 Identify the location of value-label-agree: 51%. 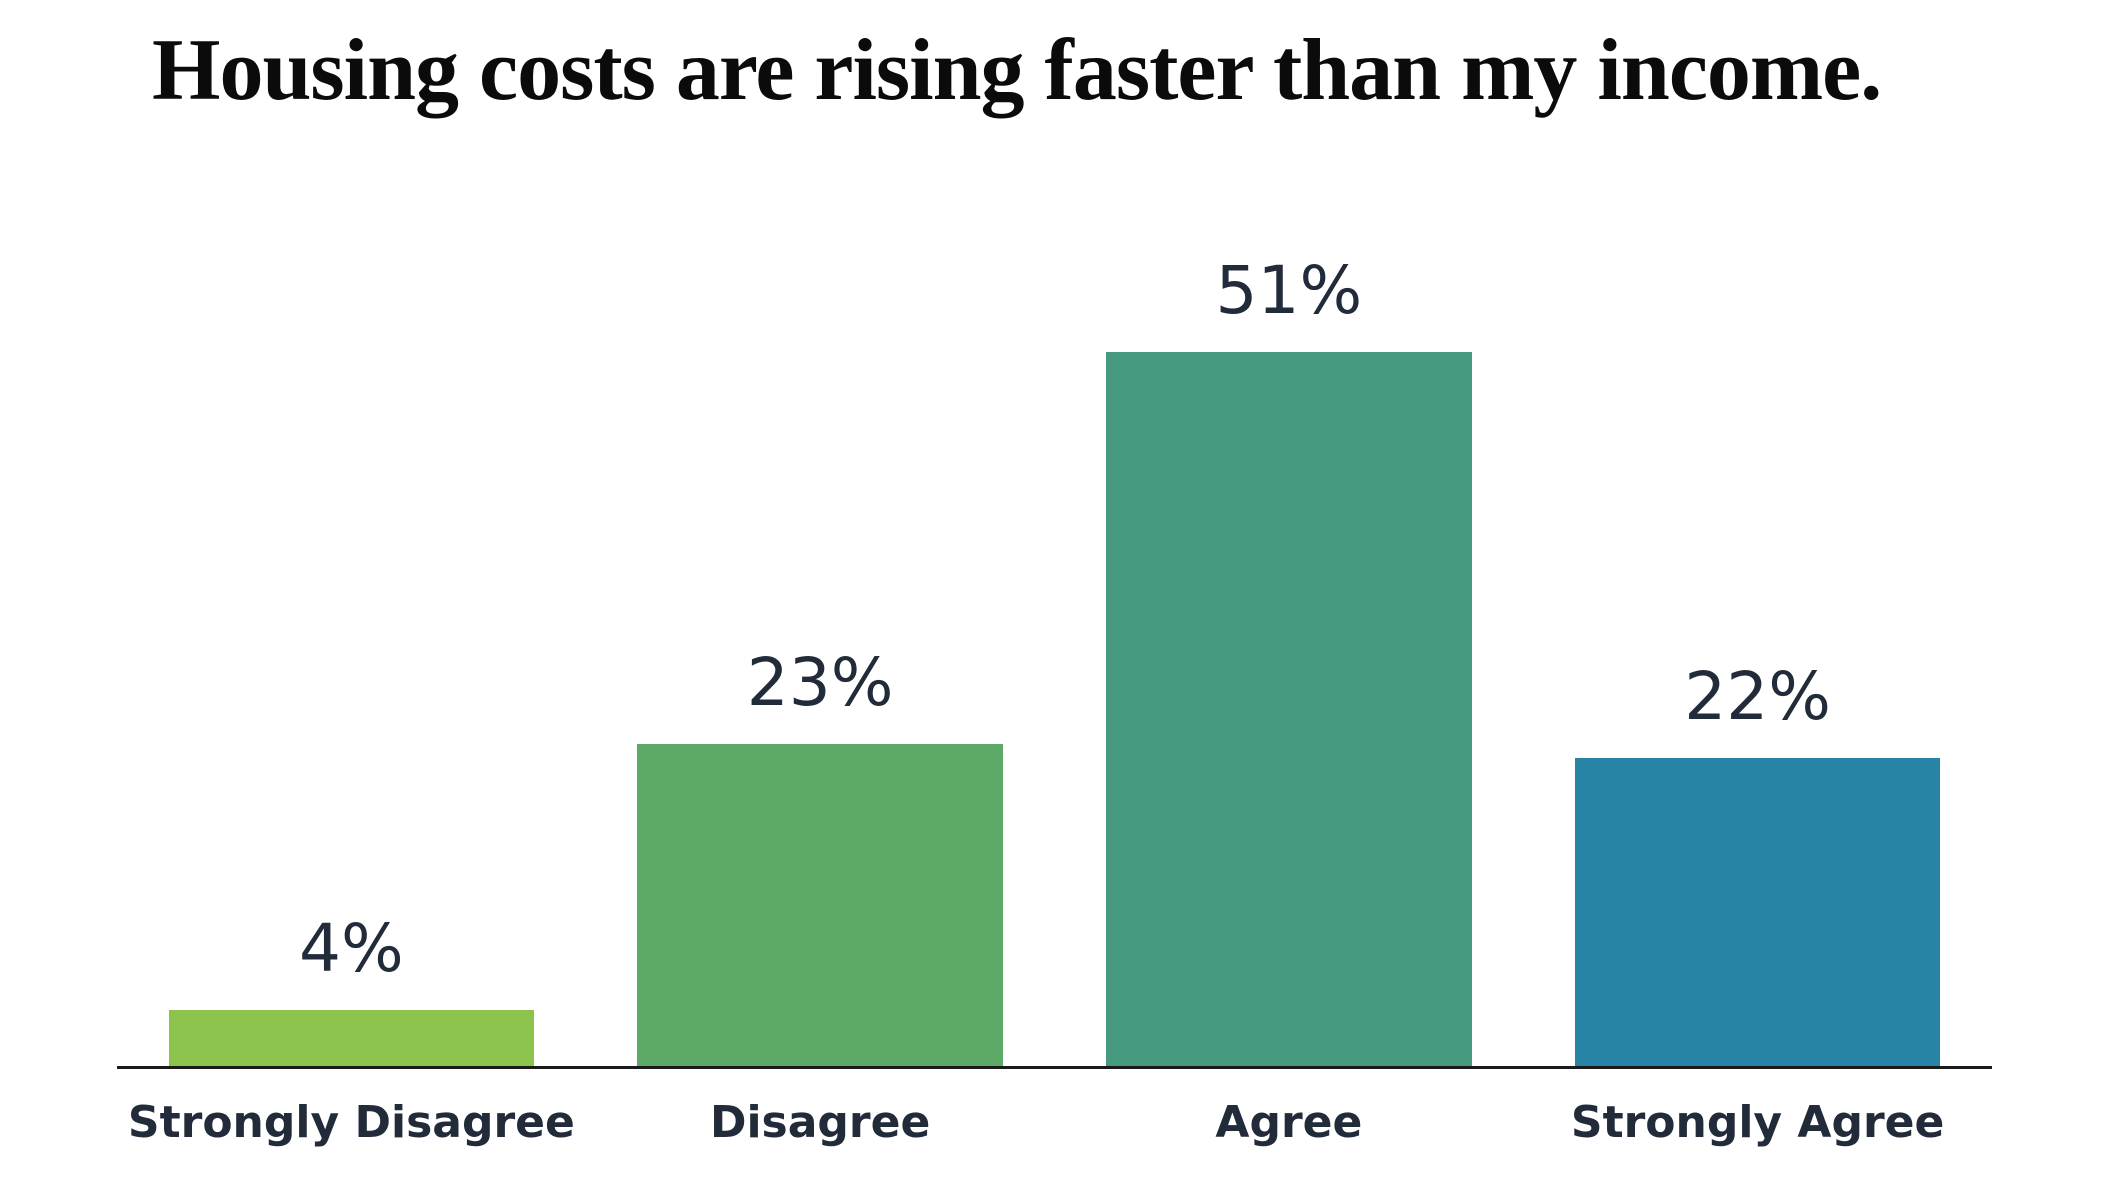
(1289, 291).